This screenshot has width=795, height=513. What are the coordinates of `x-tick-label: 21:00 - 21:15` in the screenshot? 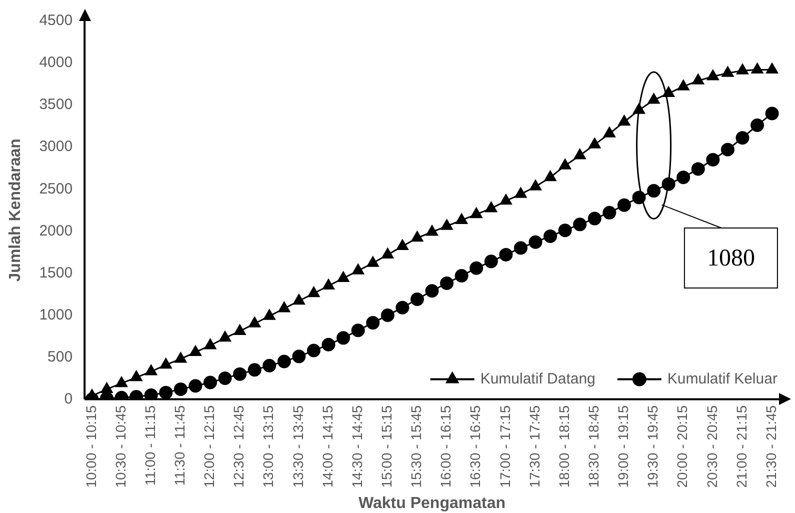 It's located at (741, 446).